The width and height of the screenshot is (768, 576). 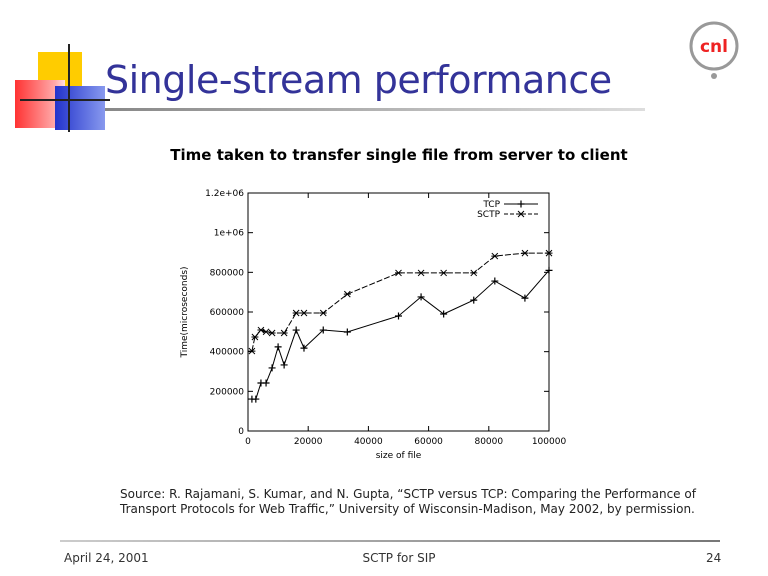 I want to click on page-number: 24, so click(x=714, y=558).